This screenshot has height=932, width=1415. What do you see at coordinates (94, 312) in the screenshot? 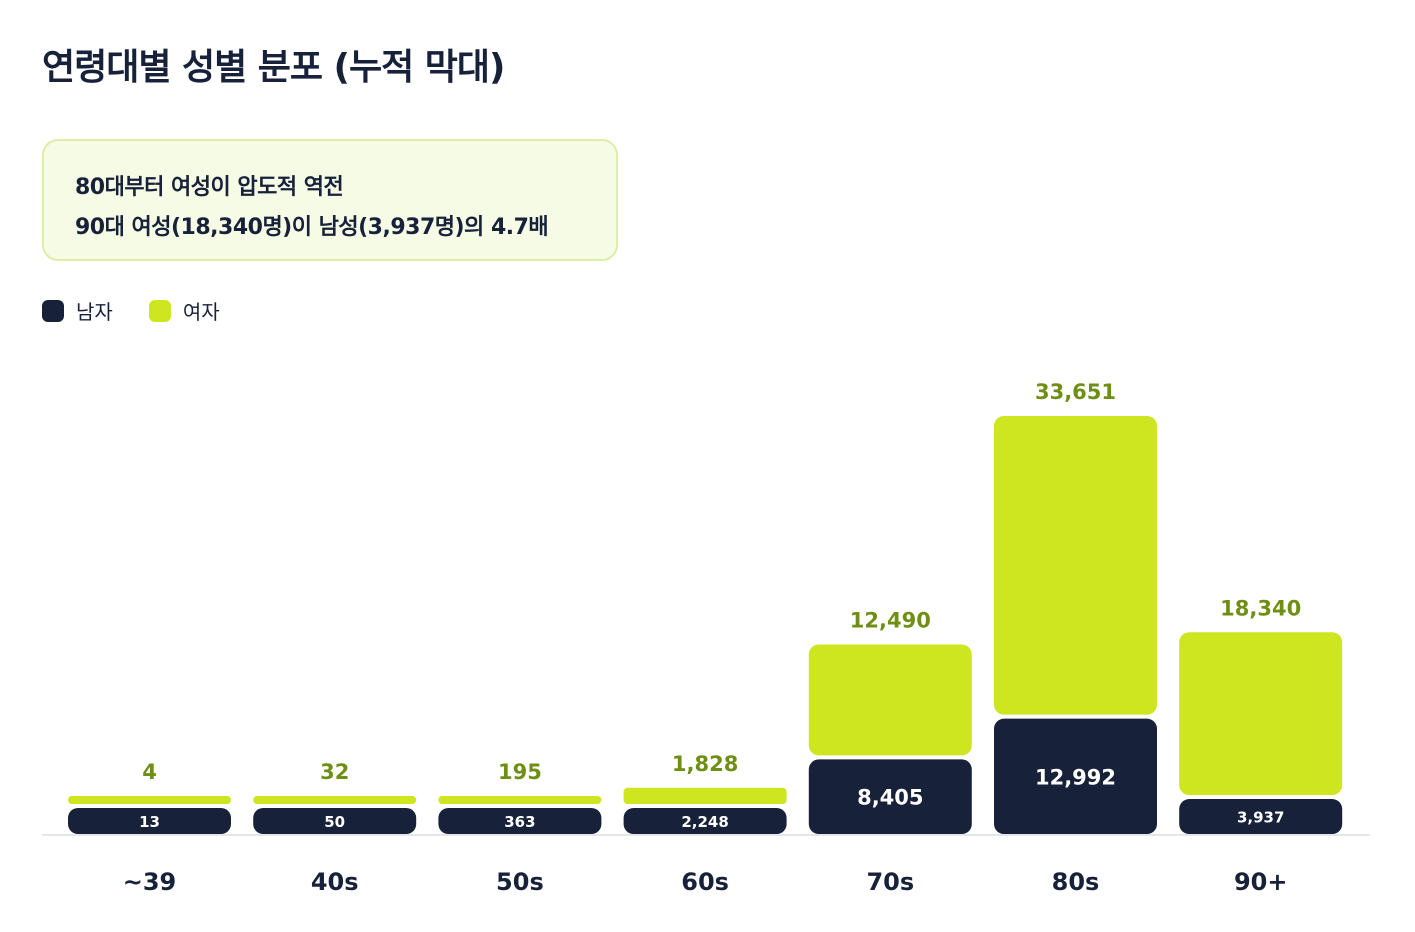
I see `legend-label-male: 남자` at bounding box center [94, 312].